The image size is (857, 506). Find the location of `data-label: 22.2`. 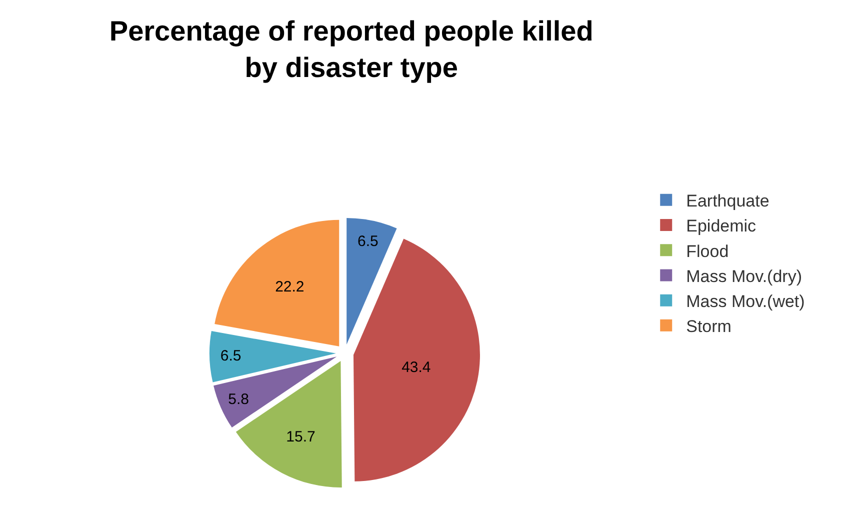

data-label: 22.2 is located at coordinates (289, 287).